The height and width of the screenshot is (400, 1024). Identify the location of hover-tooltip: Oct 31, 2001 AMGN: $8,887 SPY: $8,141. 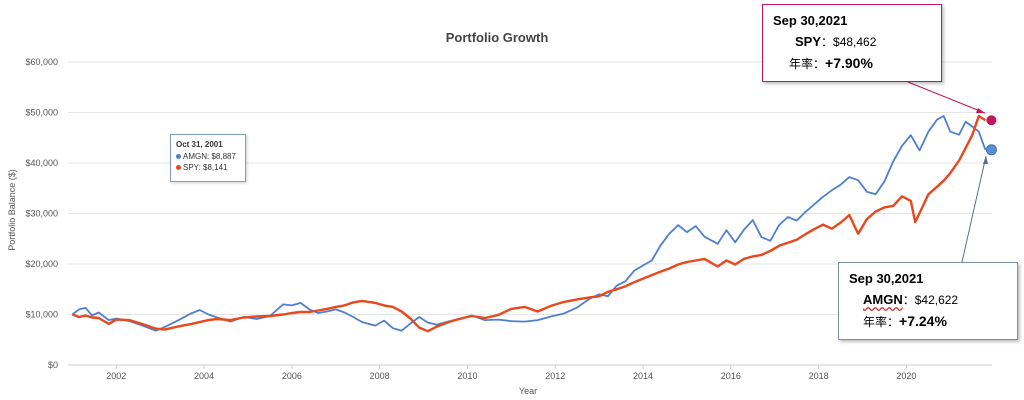
(208, 158).